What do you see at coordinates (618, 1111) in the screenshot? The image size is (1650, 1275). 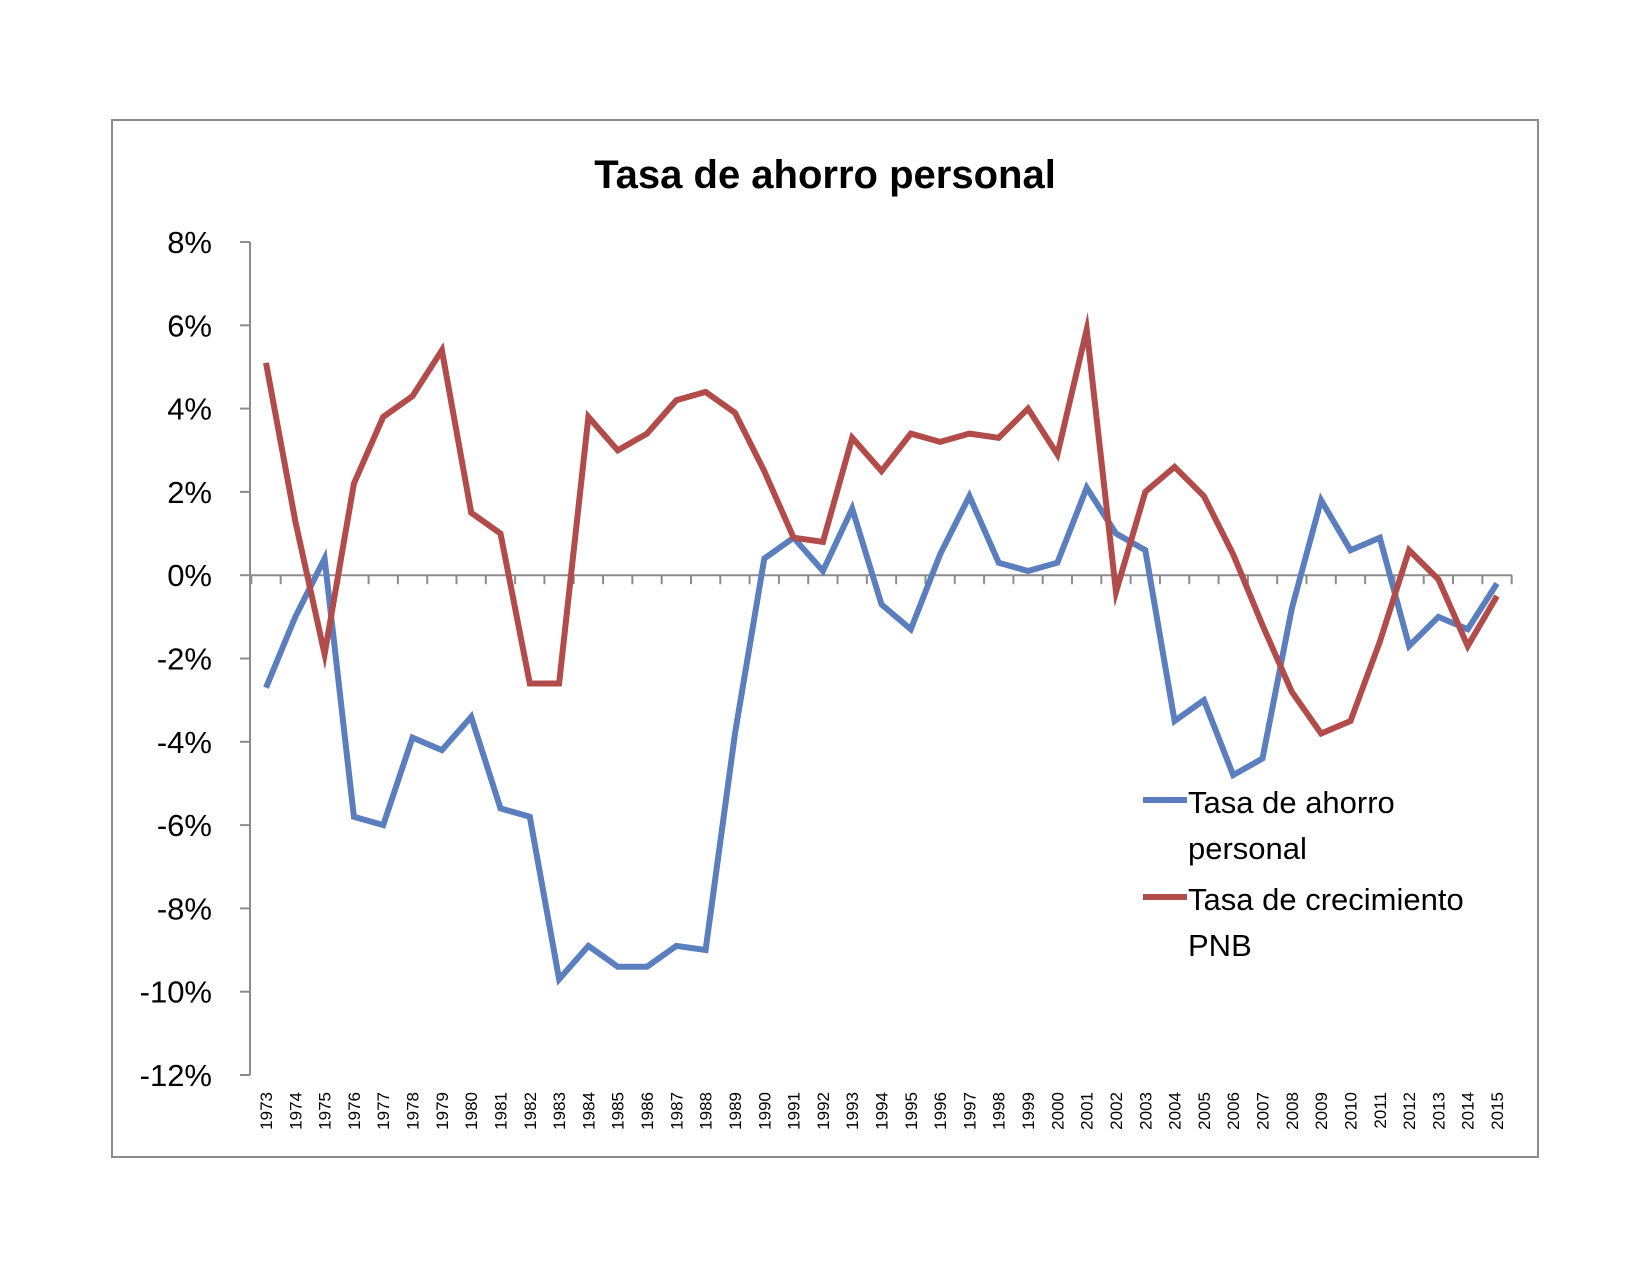 I see `x-tick-label: 1985` at bounding box center [618, 1111].